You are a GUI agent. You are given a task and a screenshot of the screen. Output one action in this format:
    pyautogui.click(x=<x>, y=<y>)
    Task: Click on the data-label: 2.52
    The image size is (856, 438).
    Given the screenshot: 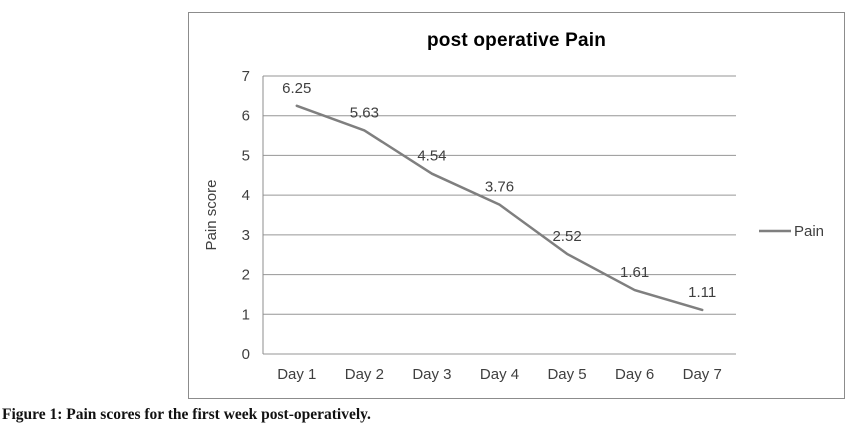 What is the action you would take?
    pyautogui.click(x=566, y=236)
    